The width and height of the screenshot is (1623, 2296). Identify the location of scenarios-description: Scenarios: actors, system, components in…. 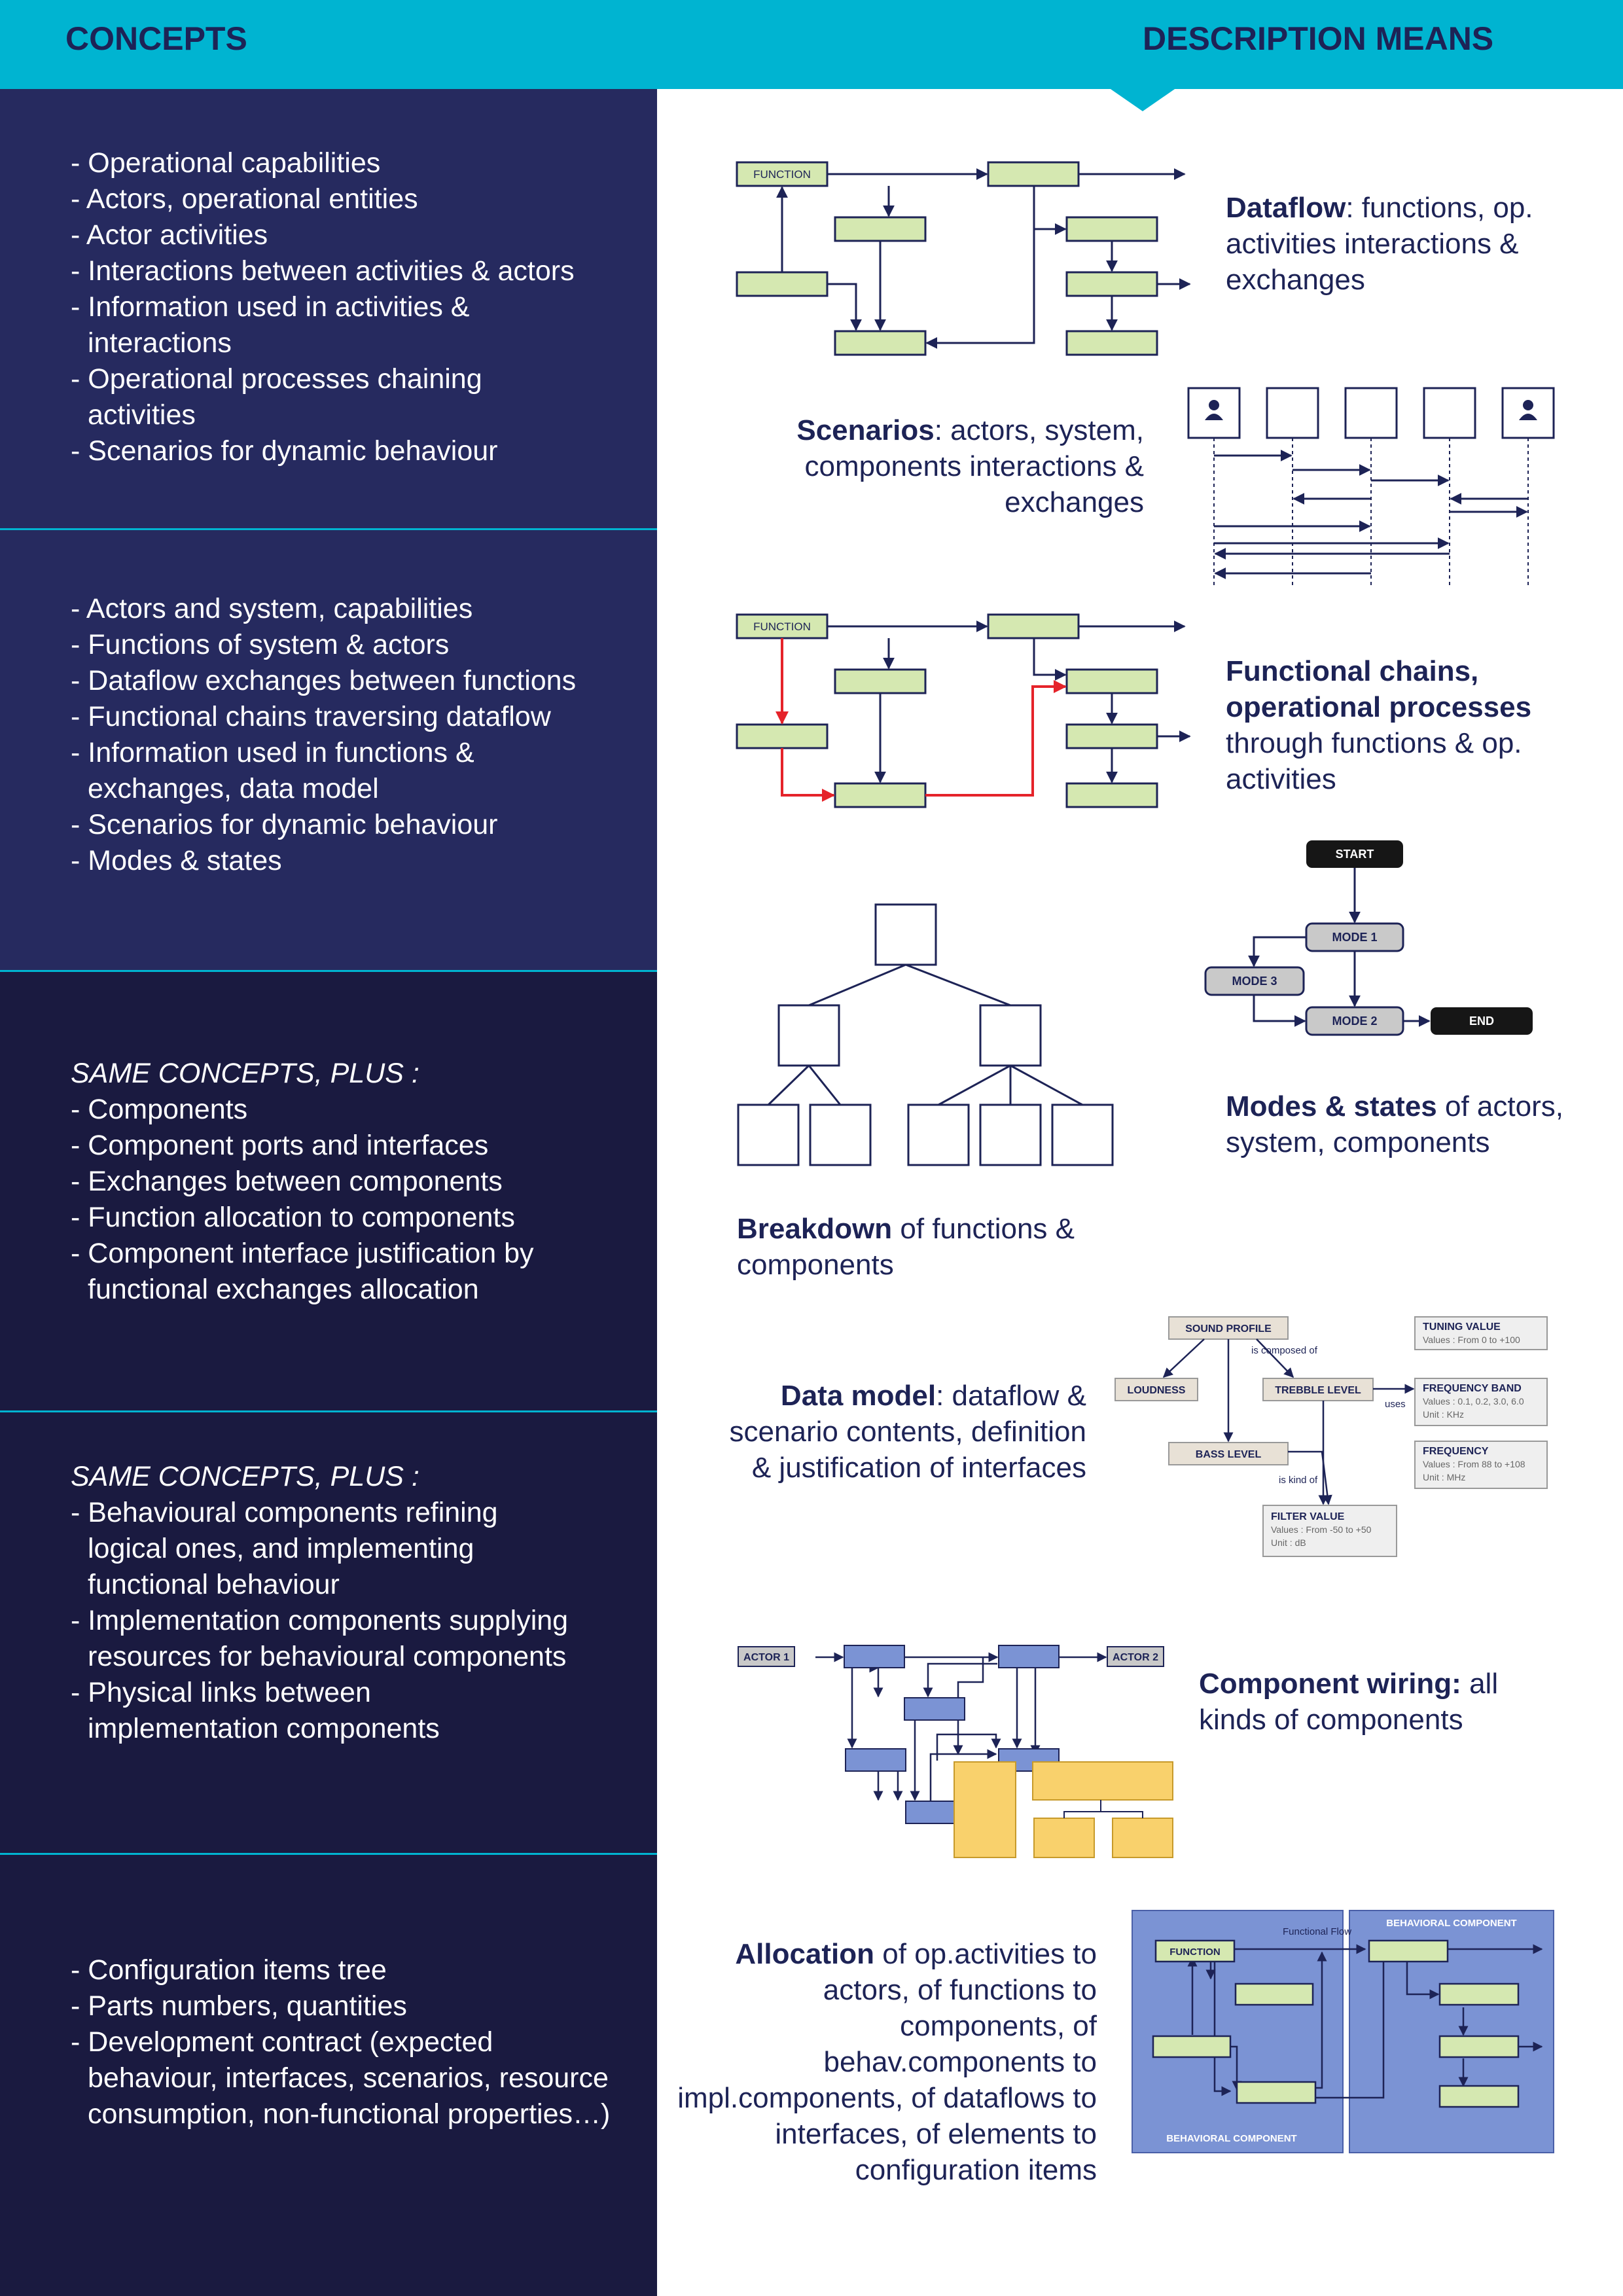
(970, 466).